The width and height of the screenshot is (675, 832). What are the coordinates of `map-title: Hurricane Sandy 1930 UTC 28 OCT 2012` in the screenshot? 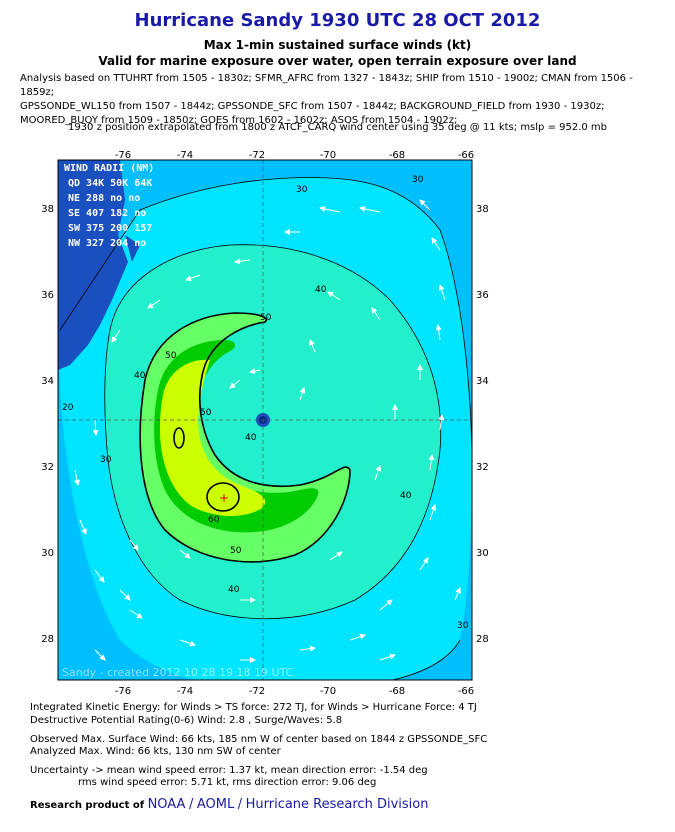 It's located at (337, 20).